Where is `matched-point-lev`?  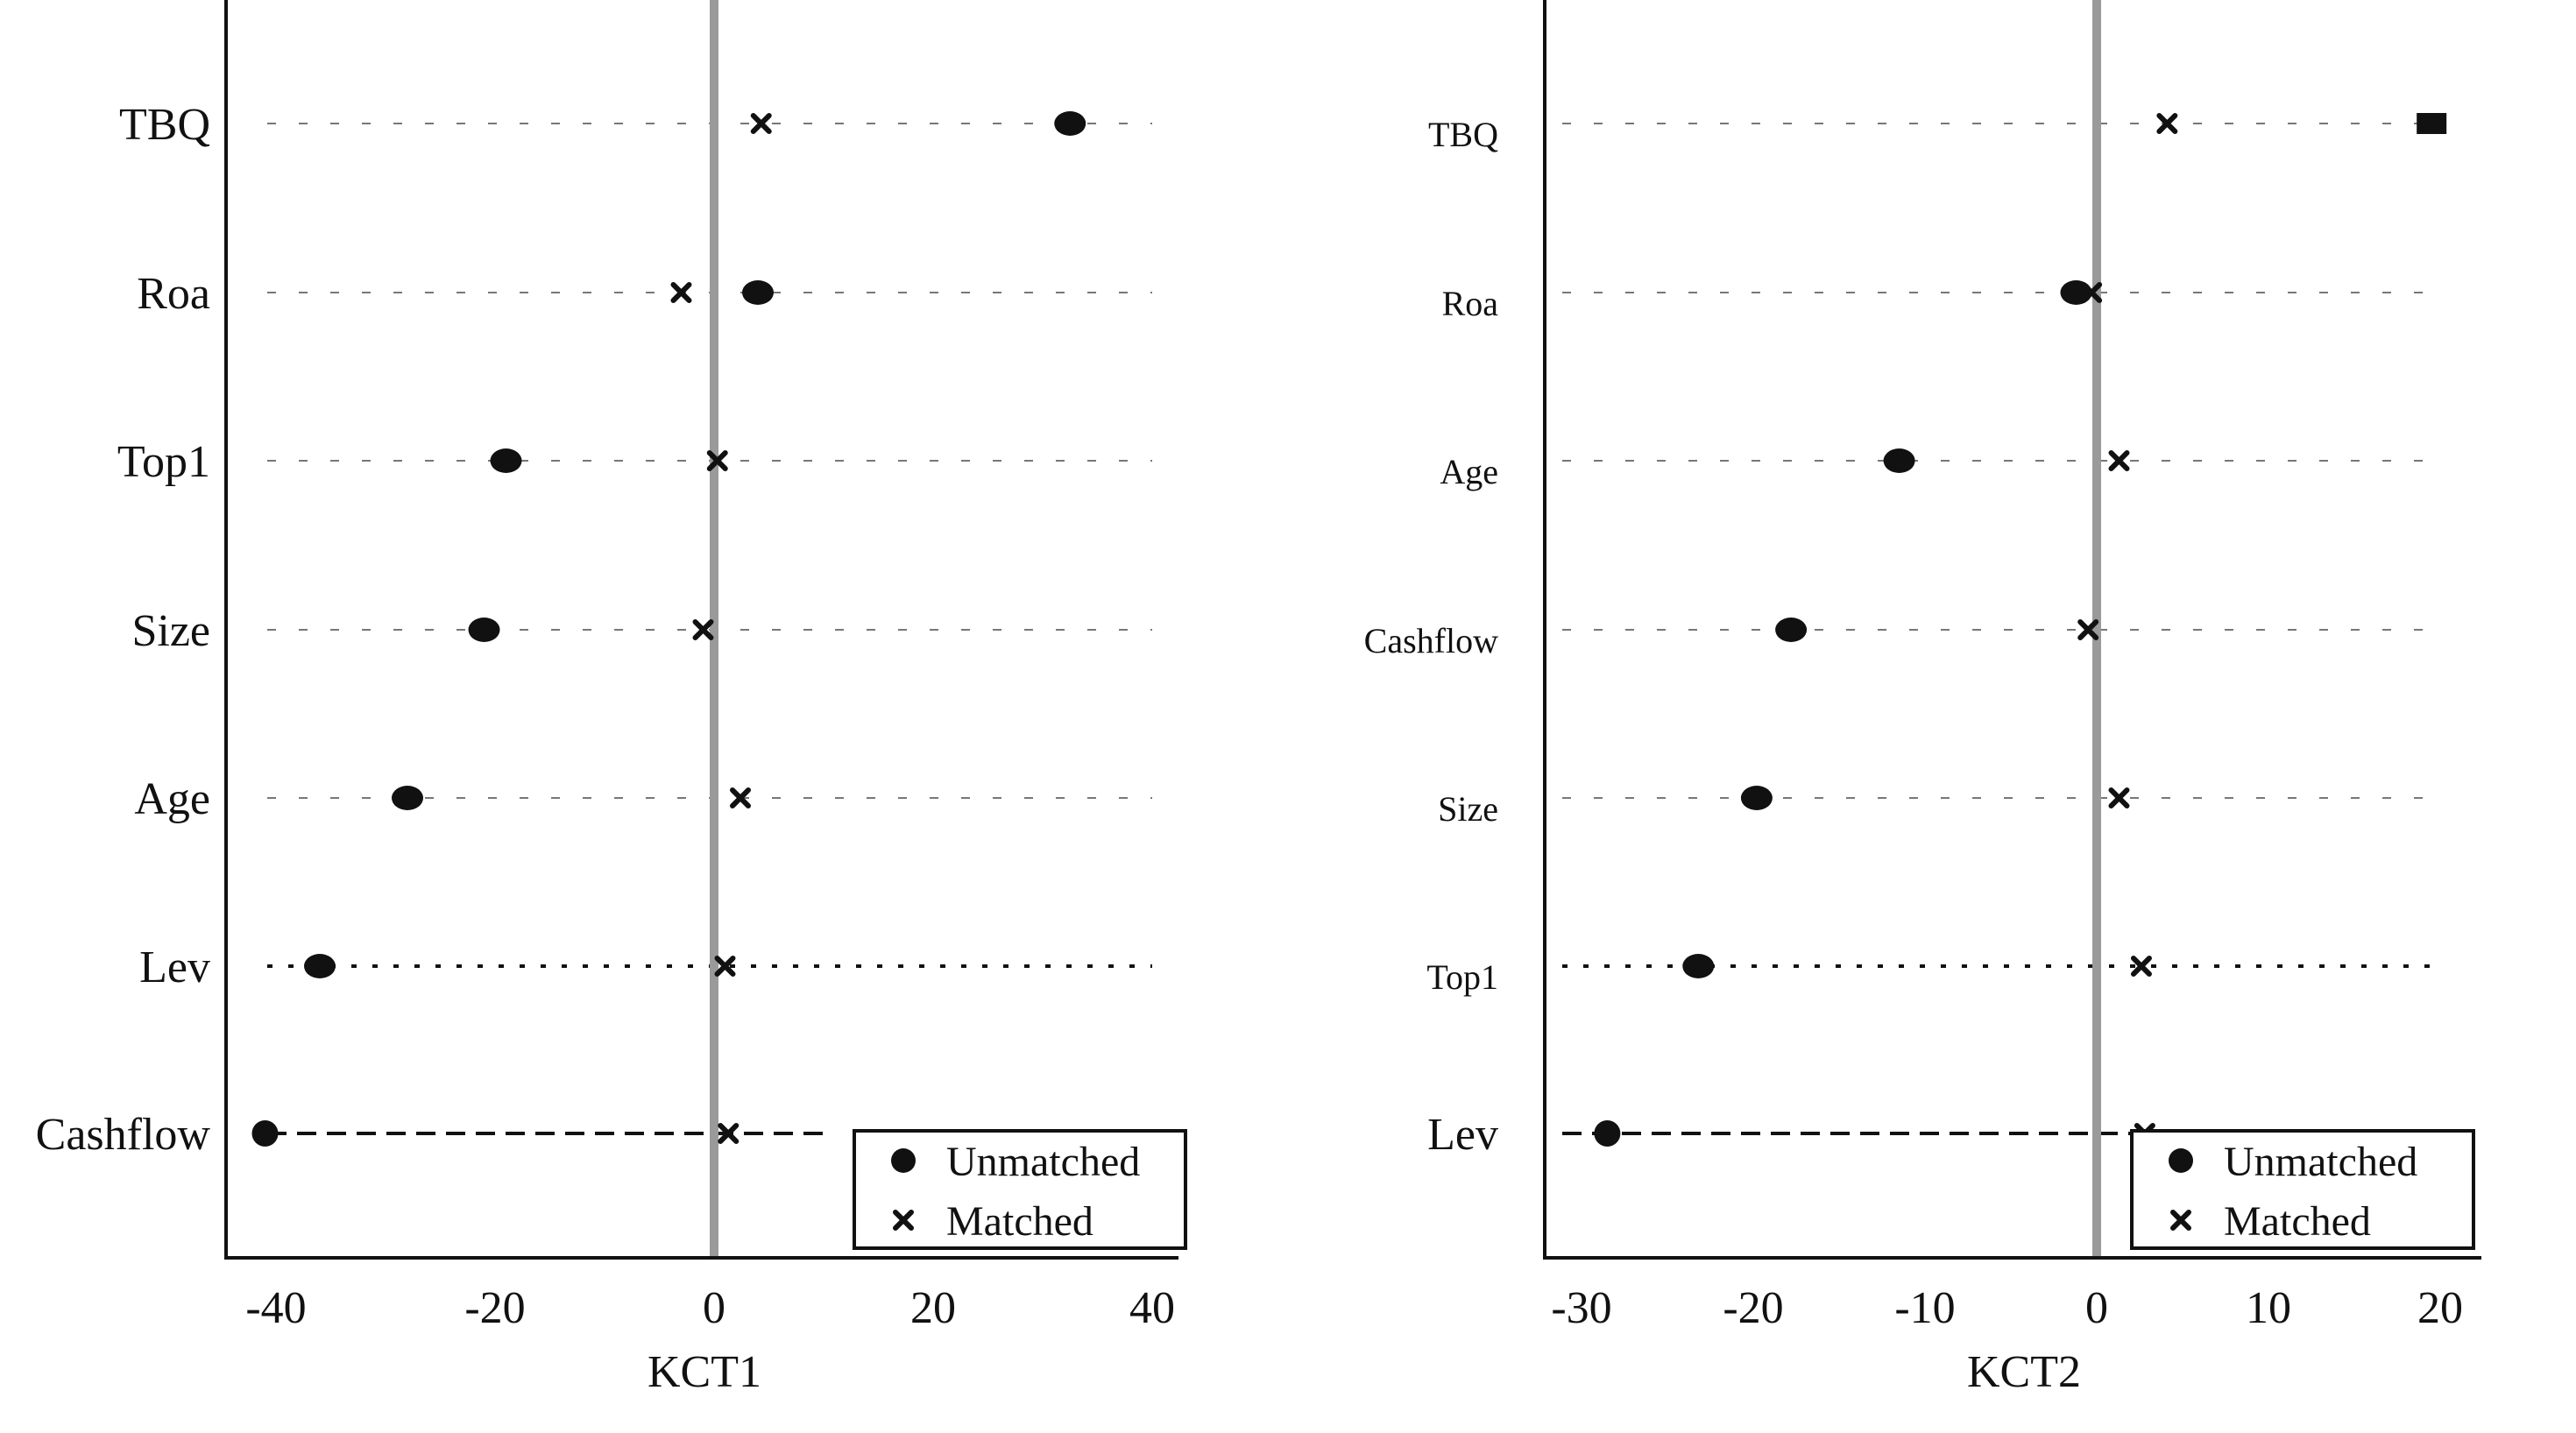 matched-point-lev is located at coordinates (725, 966).